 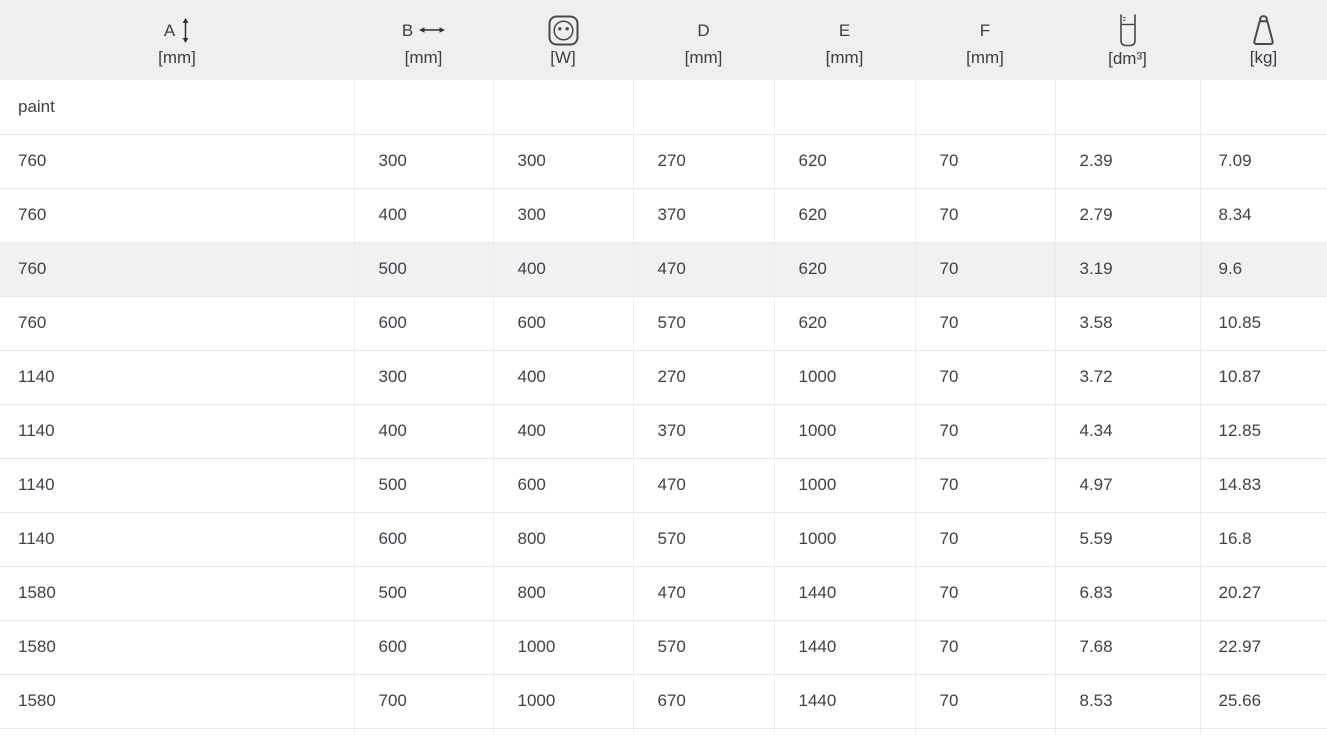 What do you see at coordinates (1263, 57) in the screenshot?
I see `column-unit: [kg]` at bounding box center [1263, 57].